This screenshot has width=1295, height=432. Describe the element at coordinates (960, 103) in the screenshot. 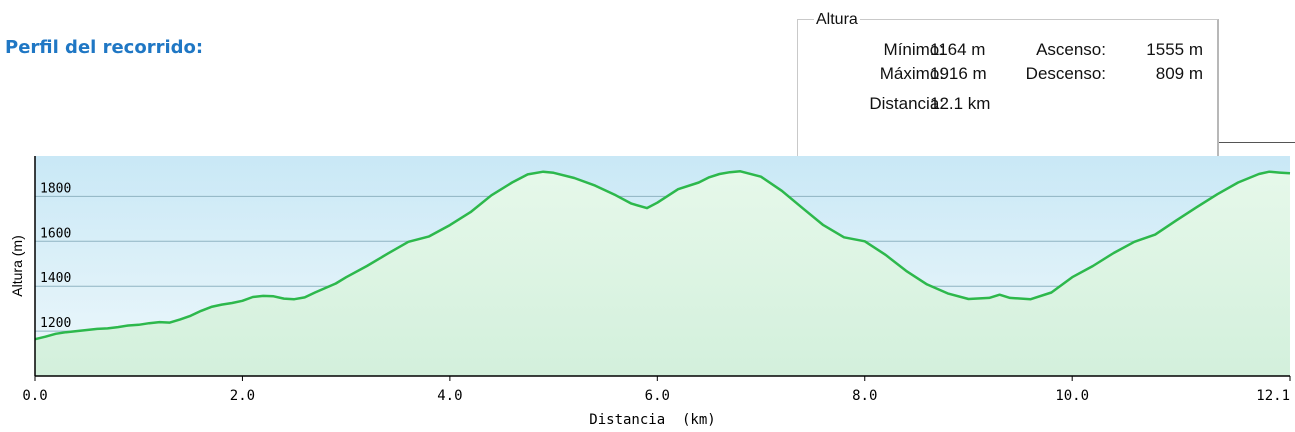

I see `distance-value: 12.1 km` at that location.